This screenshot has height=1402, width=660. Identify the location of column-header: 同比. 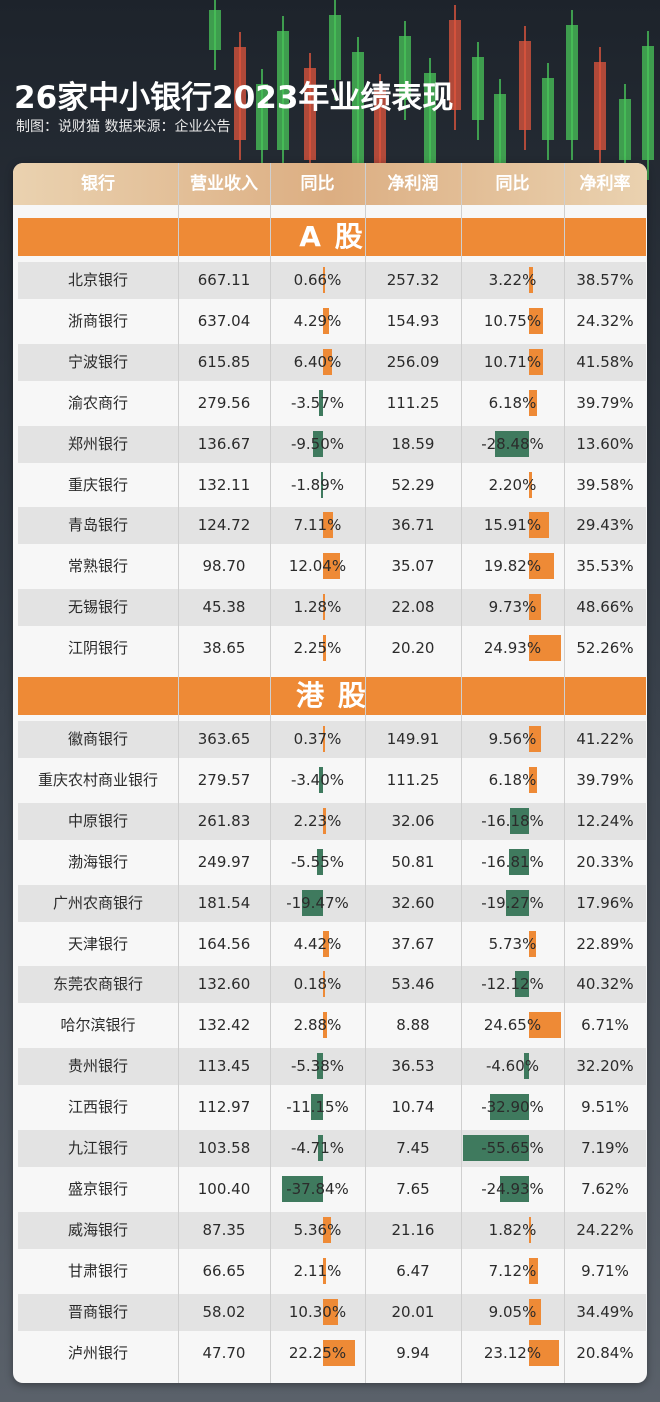
(512, 184).